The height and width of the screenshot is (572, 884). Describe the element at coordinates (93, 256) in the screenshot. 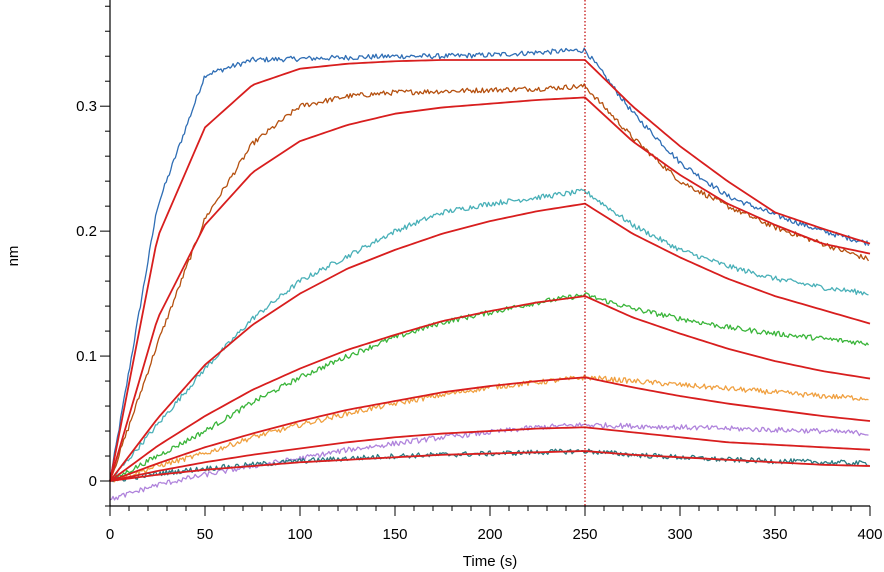

I see `y-ticks: 0 0.1 0.2 0.3` at that location.